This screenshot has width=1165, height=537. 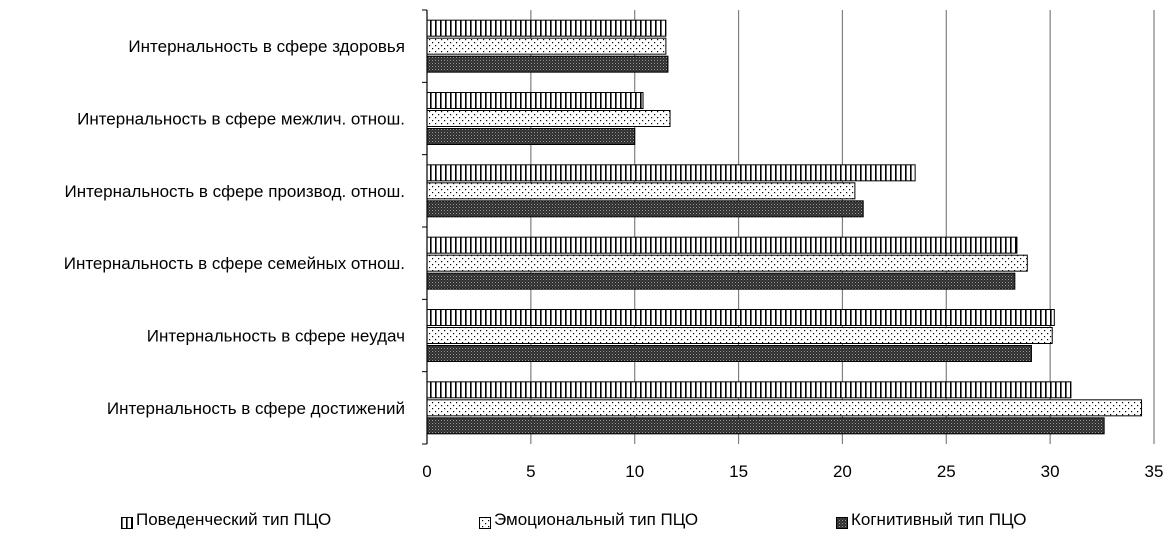 I want to click on legend-label-behavioral: Поведенческий тип ПЦО, so click(x=234, y=519).